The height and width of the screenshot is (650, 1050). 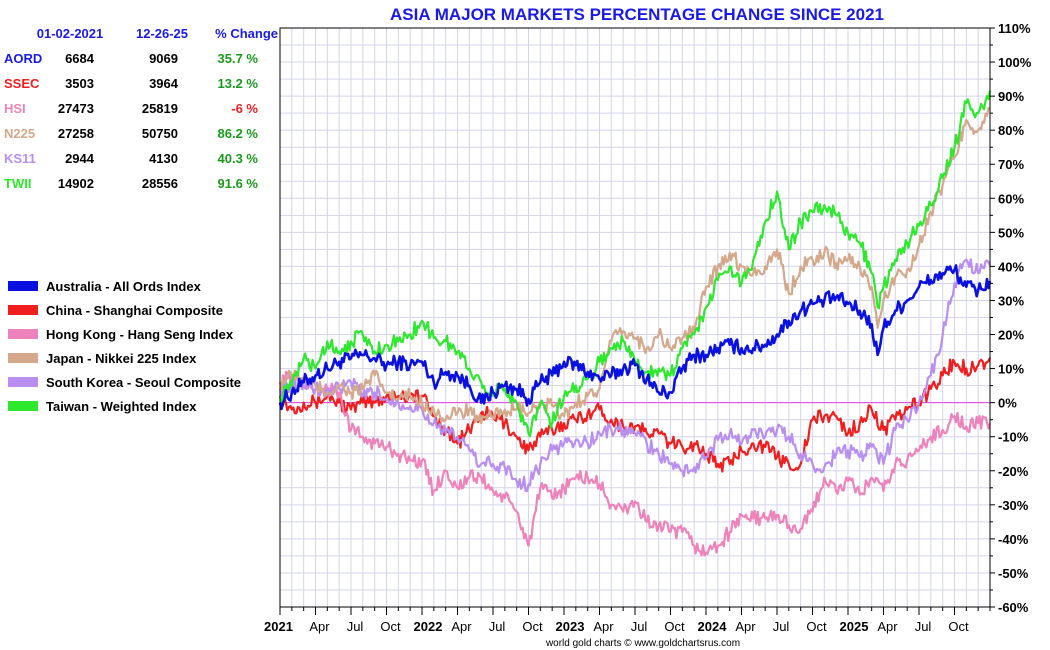 I want to click on table-start-value: 27473, so click(x=76, y=108).